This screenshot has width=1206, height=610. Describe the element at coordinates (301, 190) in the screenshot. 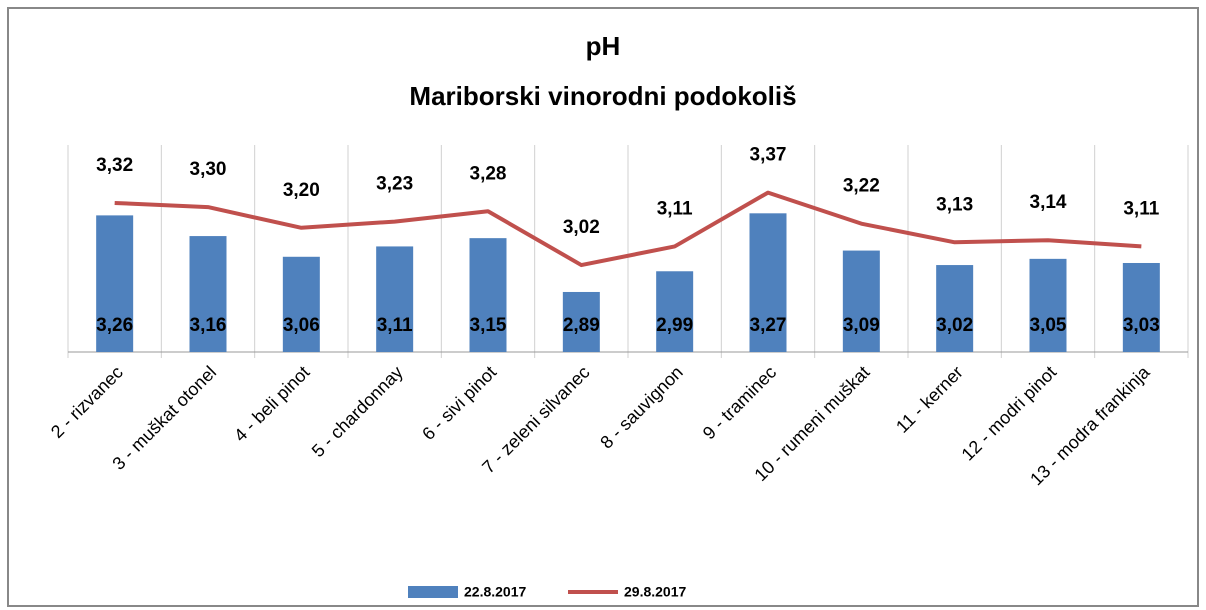

I see `line-value-label: 3,20` at that location.